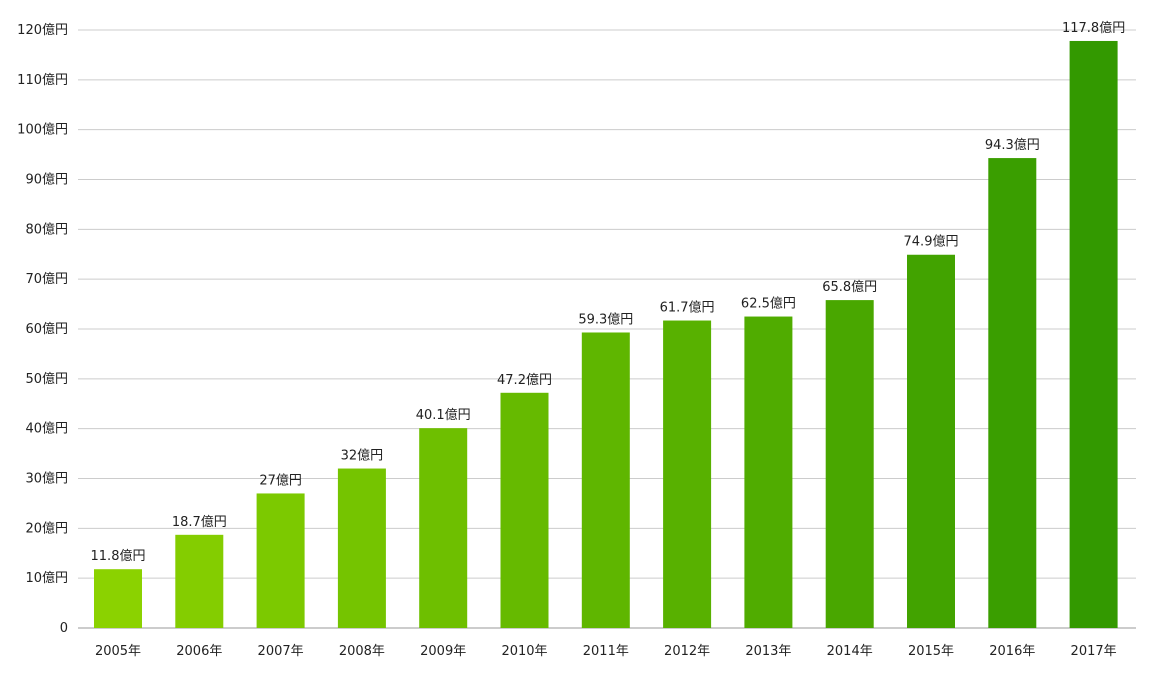  What do you see at coordinates (768, 651) in the screenshot?
I see `x-tick-label: 2013年` at bounding box center [768, 651].